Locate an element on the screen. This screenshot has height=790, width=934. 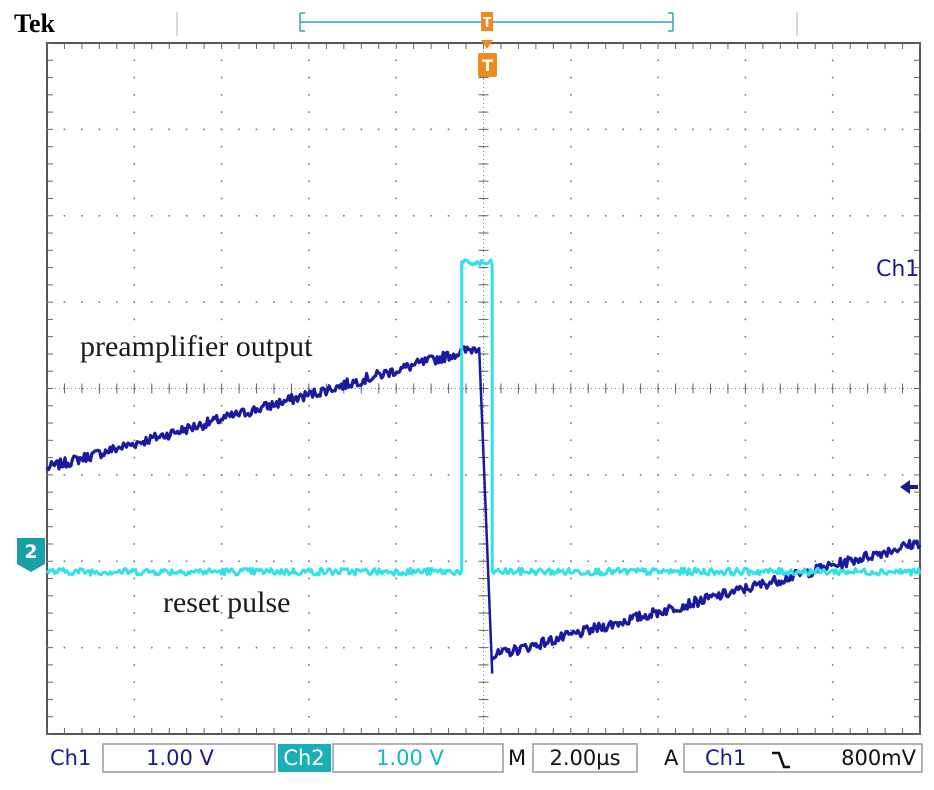
trigger-level-arrow-icon is located at coordinates (909, 487).